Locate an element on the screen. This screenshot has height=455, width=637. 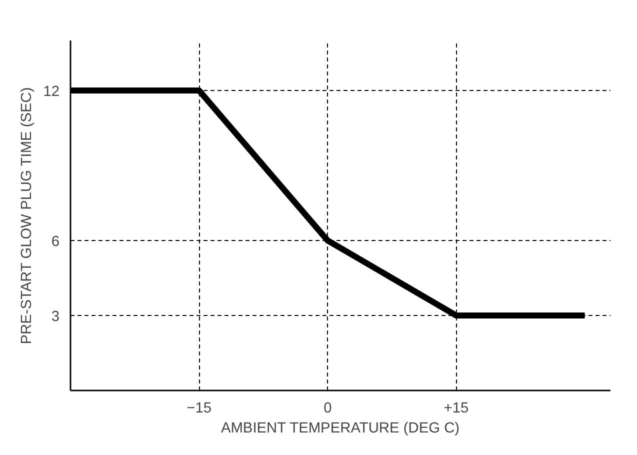
x-tick-label: +15 is located at coordinates (456, 408).